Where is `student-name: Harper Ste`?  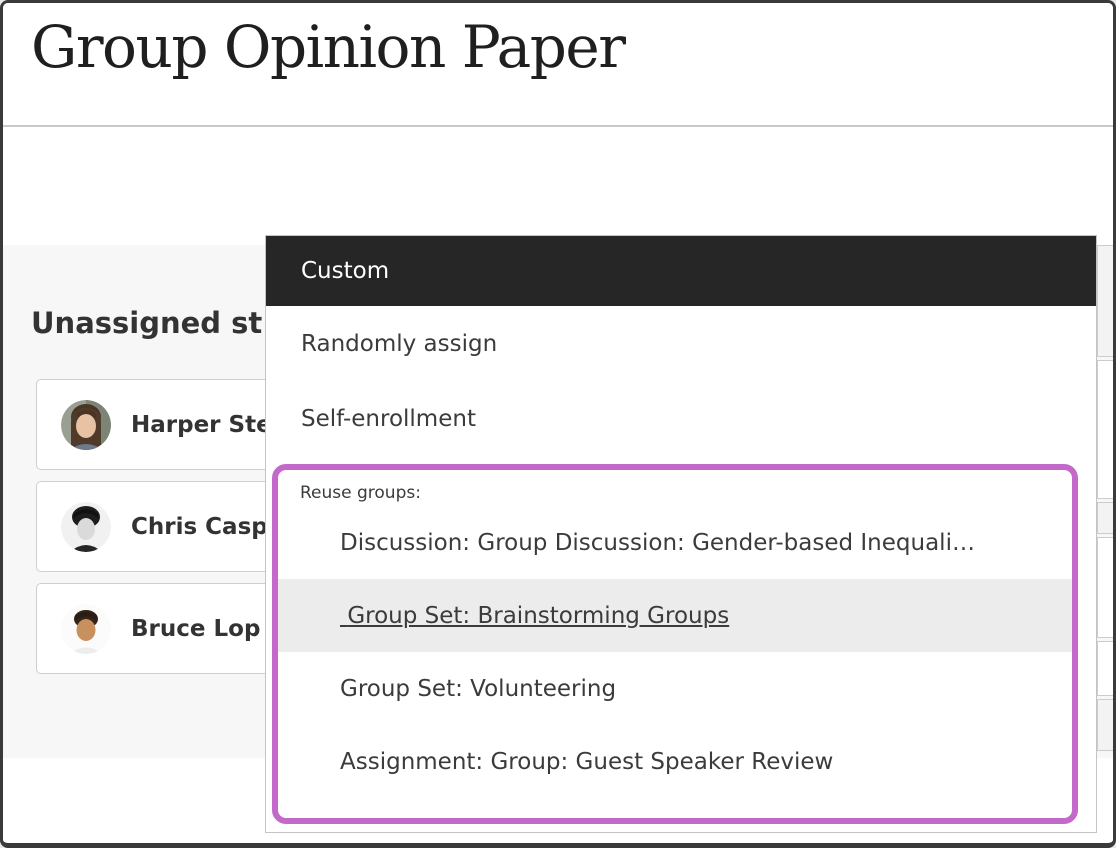
student-name: Harper Ste is located at coordinates (201, 424).